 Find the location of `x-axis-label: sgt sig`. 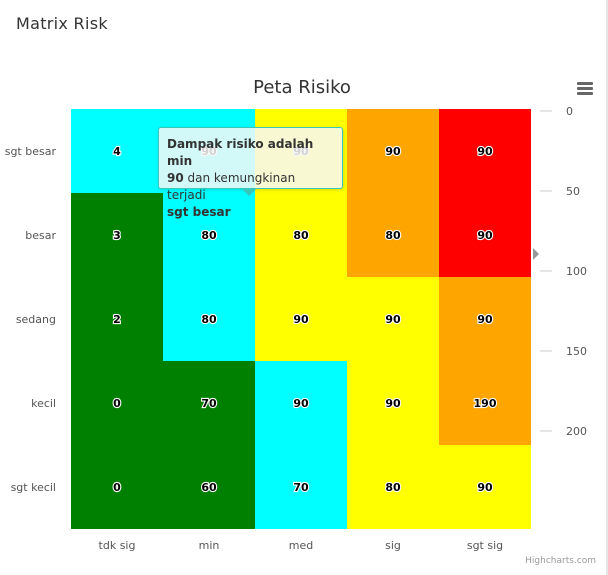

x-axis-label: sgt sig is located at coordinates (485, 545).